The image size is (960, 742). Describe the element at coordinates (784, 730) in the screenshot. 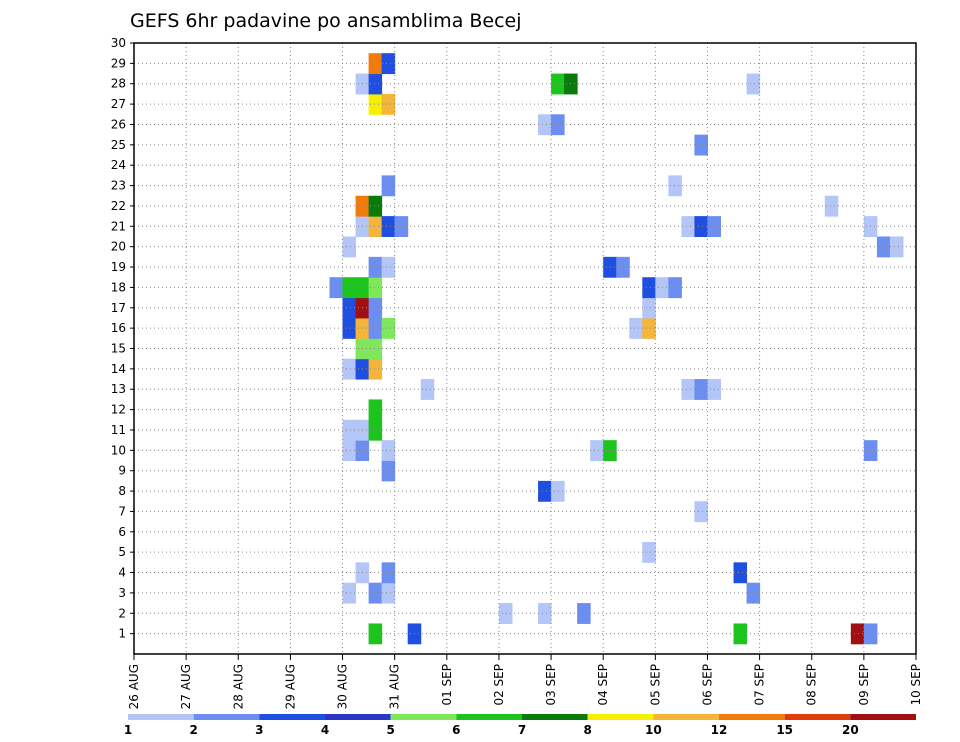

I see `colorbar-label: 15` at that location.